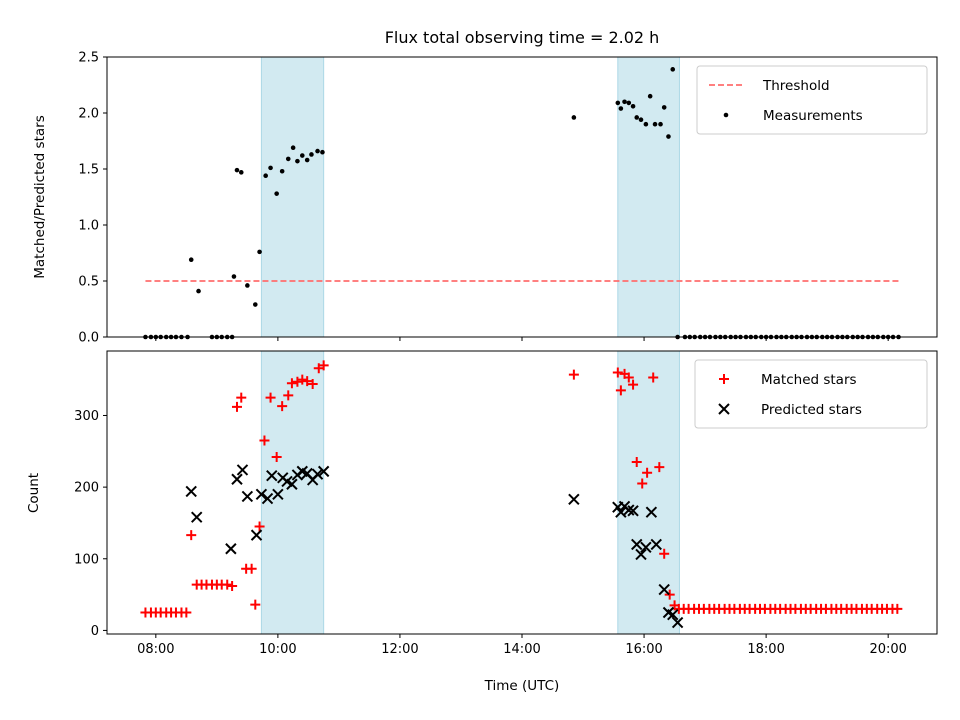 The width and height of the screenshot is (960, 720). I want to click on legend-label: Threshold, so click(796, 86).